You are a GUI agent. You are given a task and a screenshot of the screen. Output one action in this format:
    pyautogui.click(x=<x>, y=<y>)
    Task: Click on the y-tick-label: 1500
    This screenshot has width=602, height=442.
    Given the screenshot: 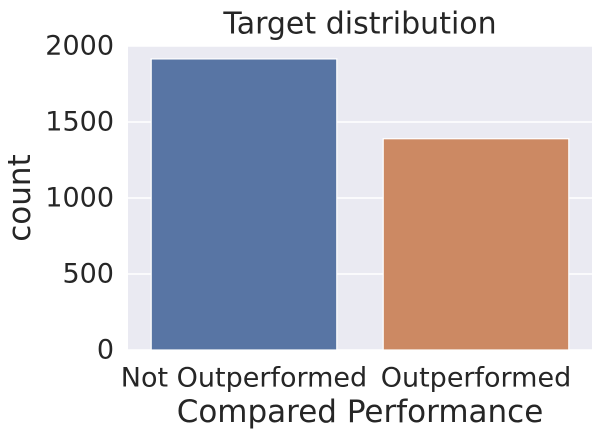 What is the action you would take?
    pyautogui.click(x=79, y=122)
    